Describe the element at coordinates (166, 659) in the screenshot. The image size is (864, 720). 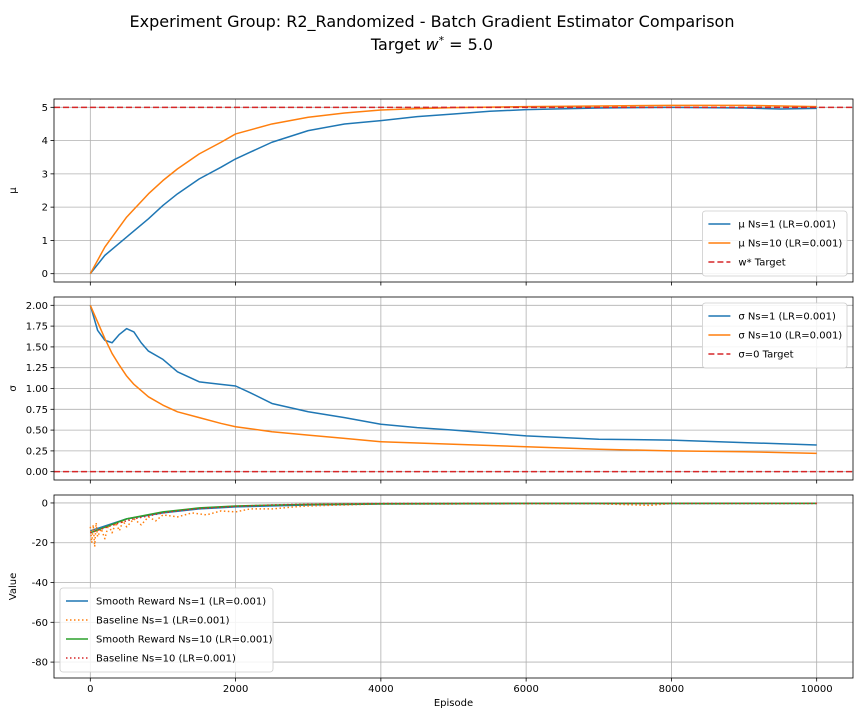
I see `legend-entry: Baseline Ns=10 (LR=0.001)` at that location.